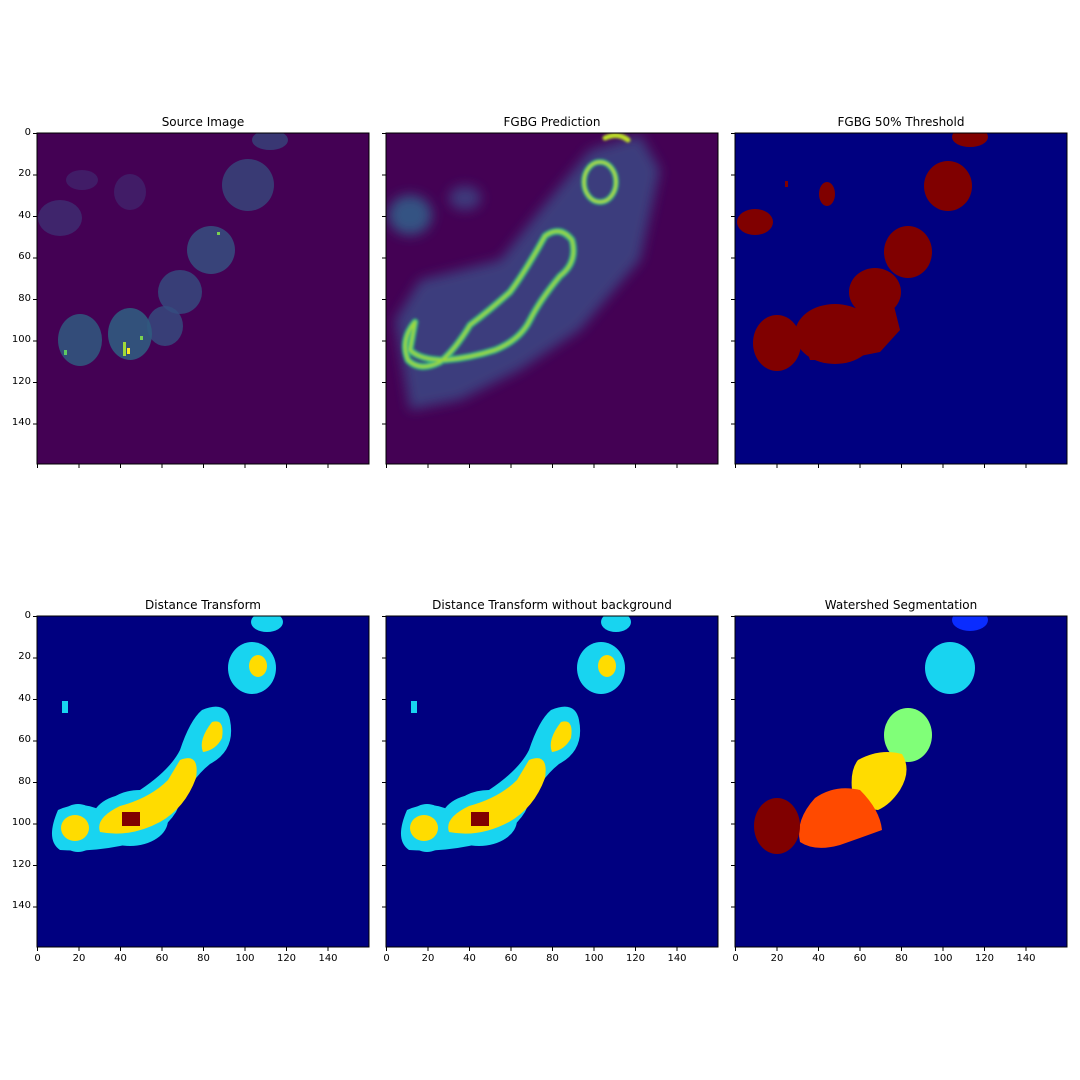 The image size is (1080, 1080). I want to click on panel-title: FGBG Prediction, so click(552, 122).